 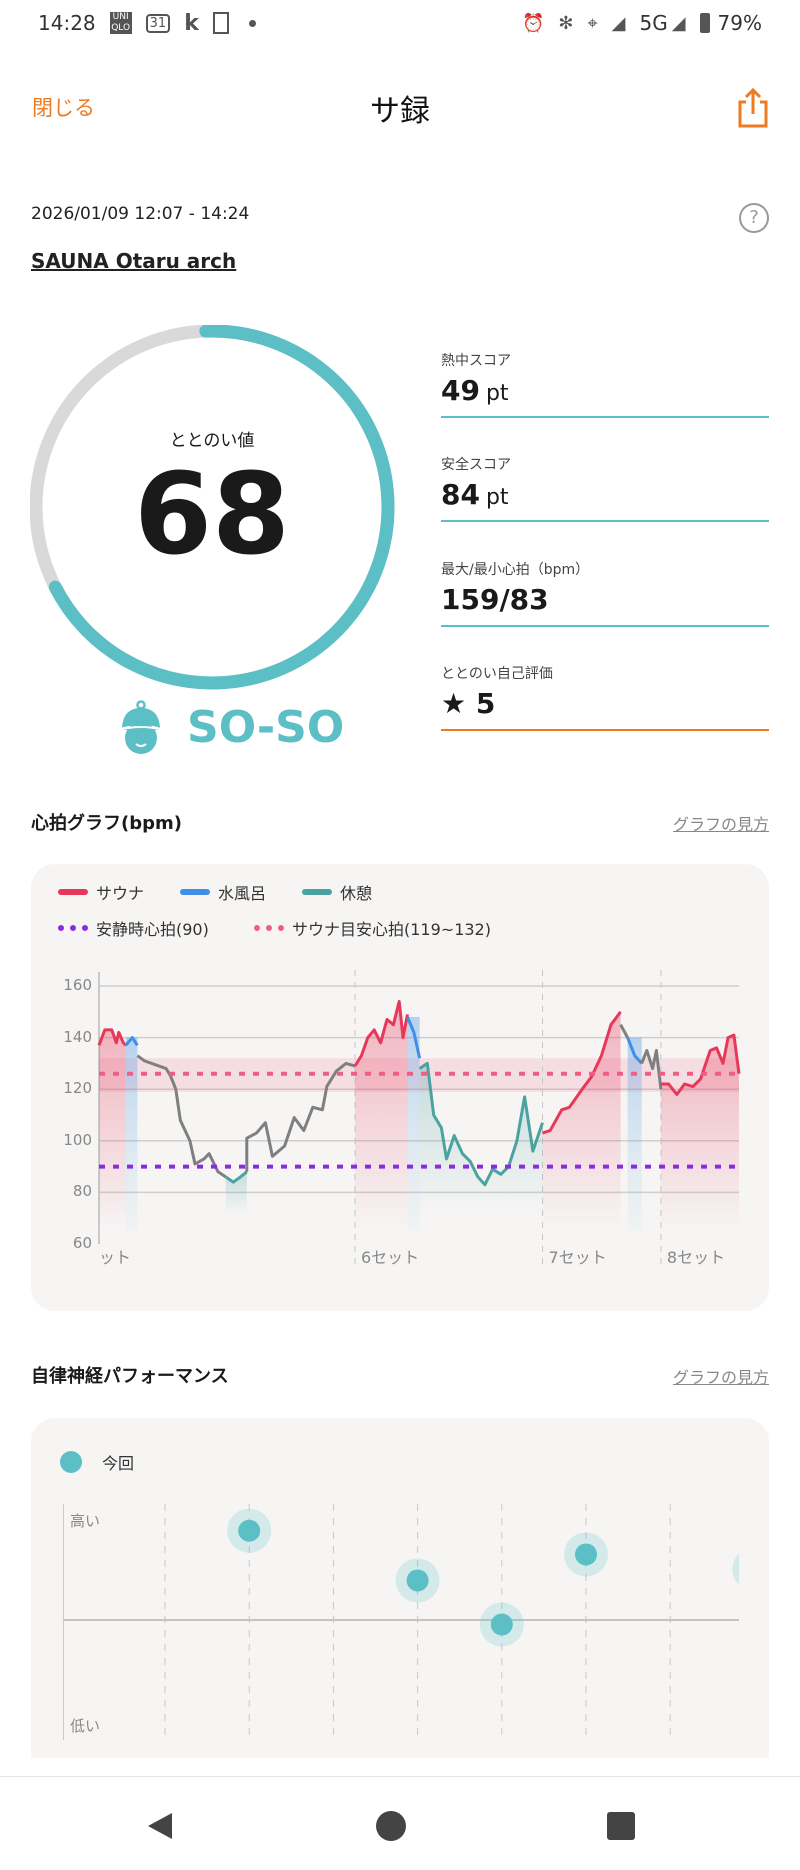 What do you see at coordinates (460, 390) in the screenshot?
I see `stat-number: 49` at bounding box center [460, 390].